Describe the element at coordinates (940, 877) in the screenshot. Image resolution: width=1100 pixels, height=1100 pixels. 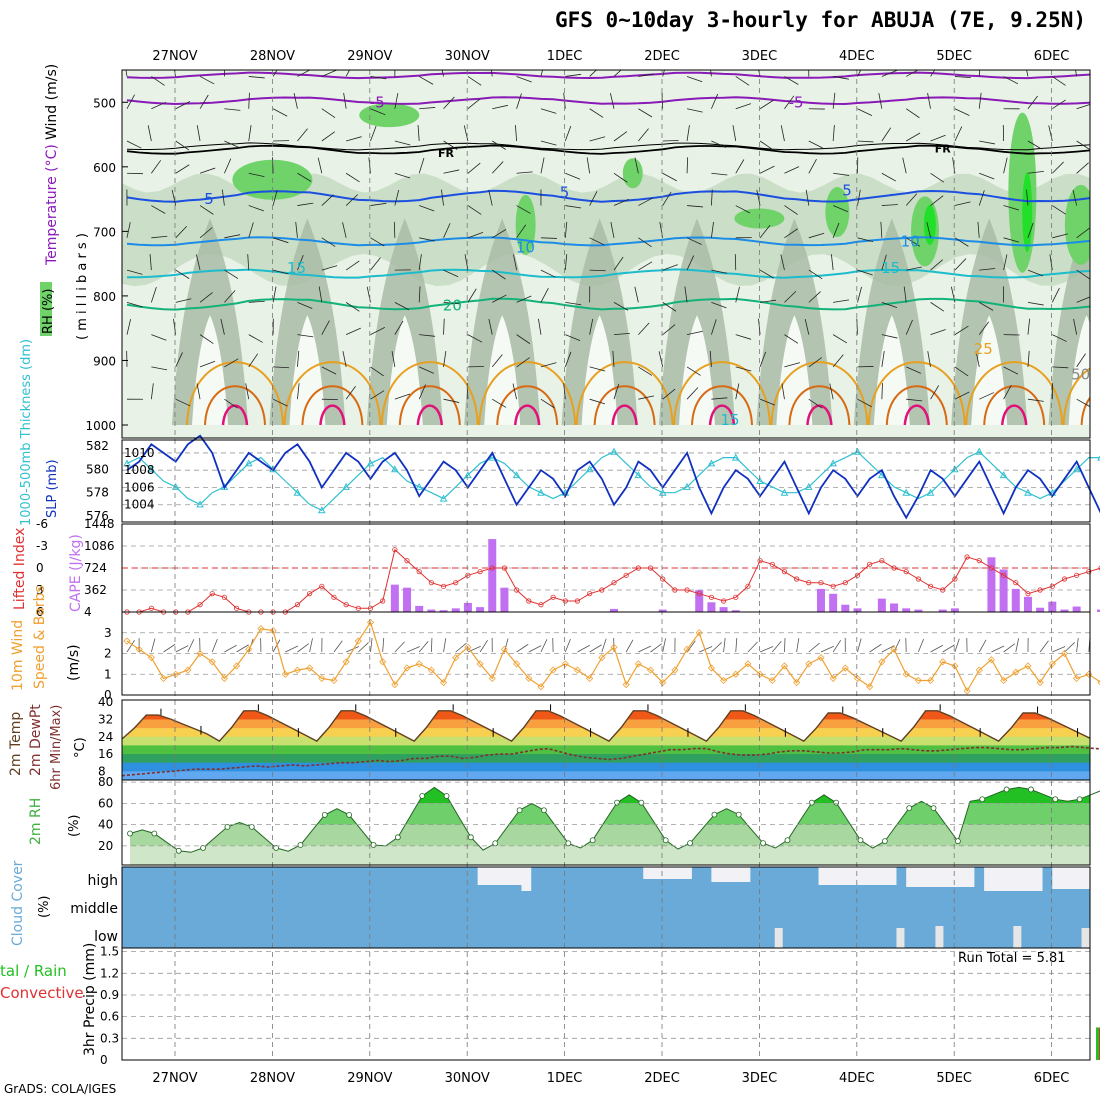
I see `cloud-clear-gap` at that location.